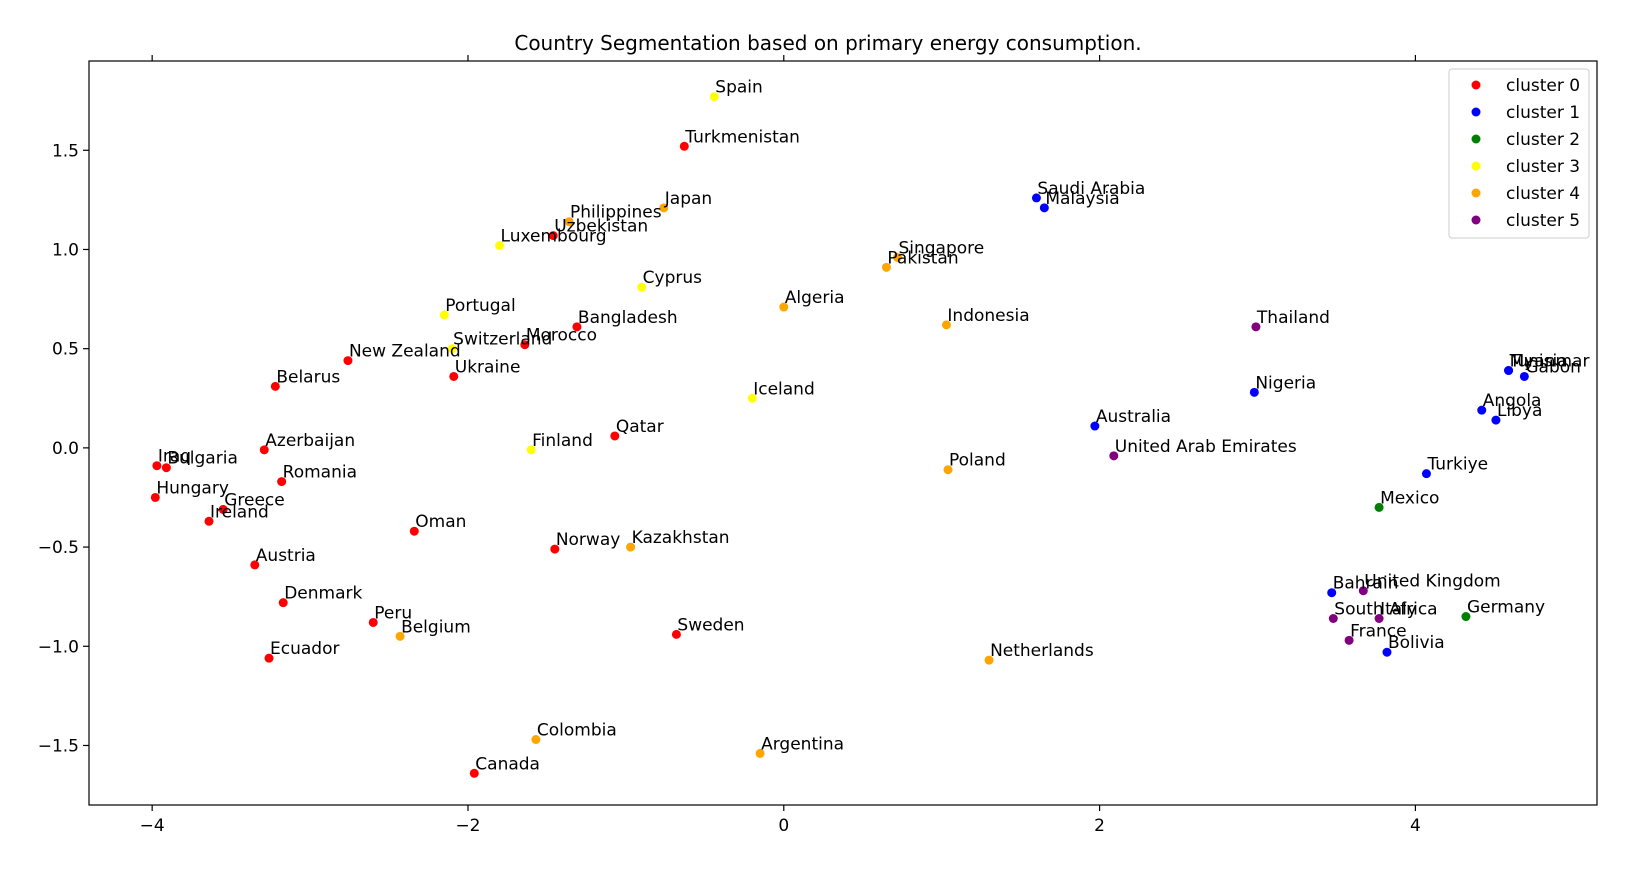 The image size is (1642, 875). What do you see at coordinates (601, 227) in the screenshot?
I see `point-label-uzbekistan: Uzbekistan` at bounding box center [601, 227].